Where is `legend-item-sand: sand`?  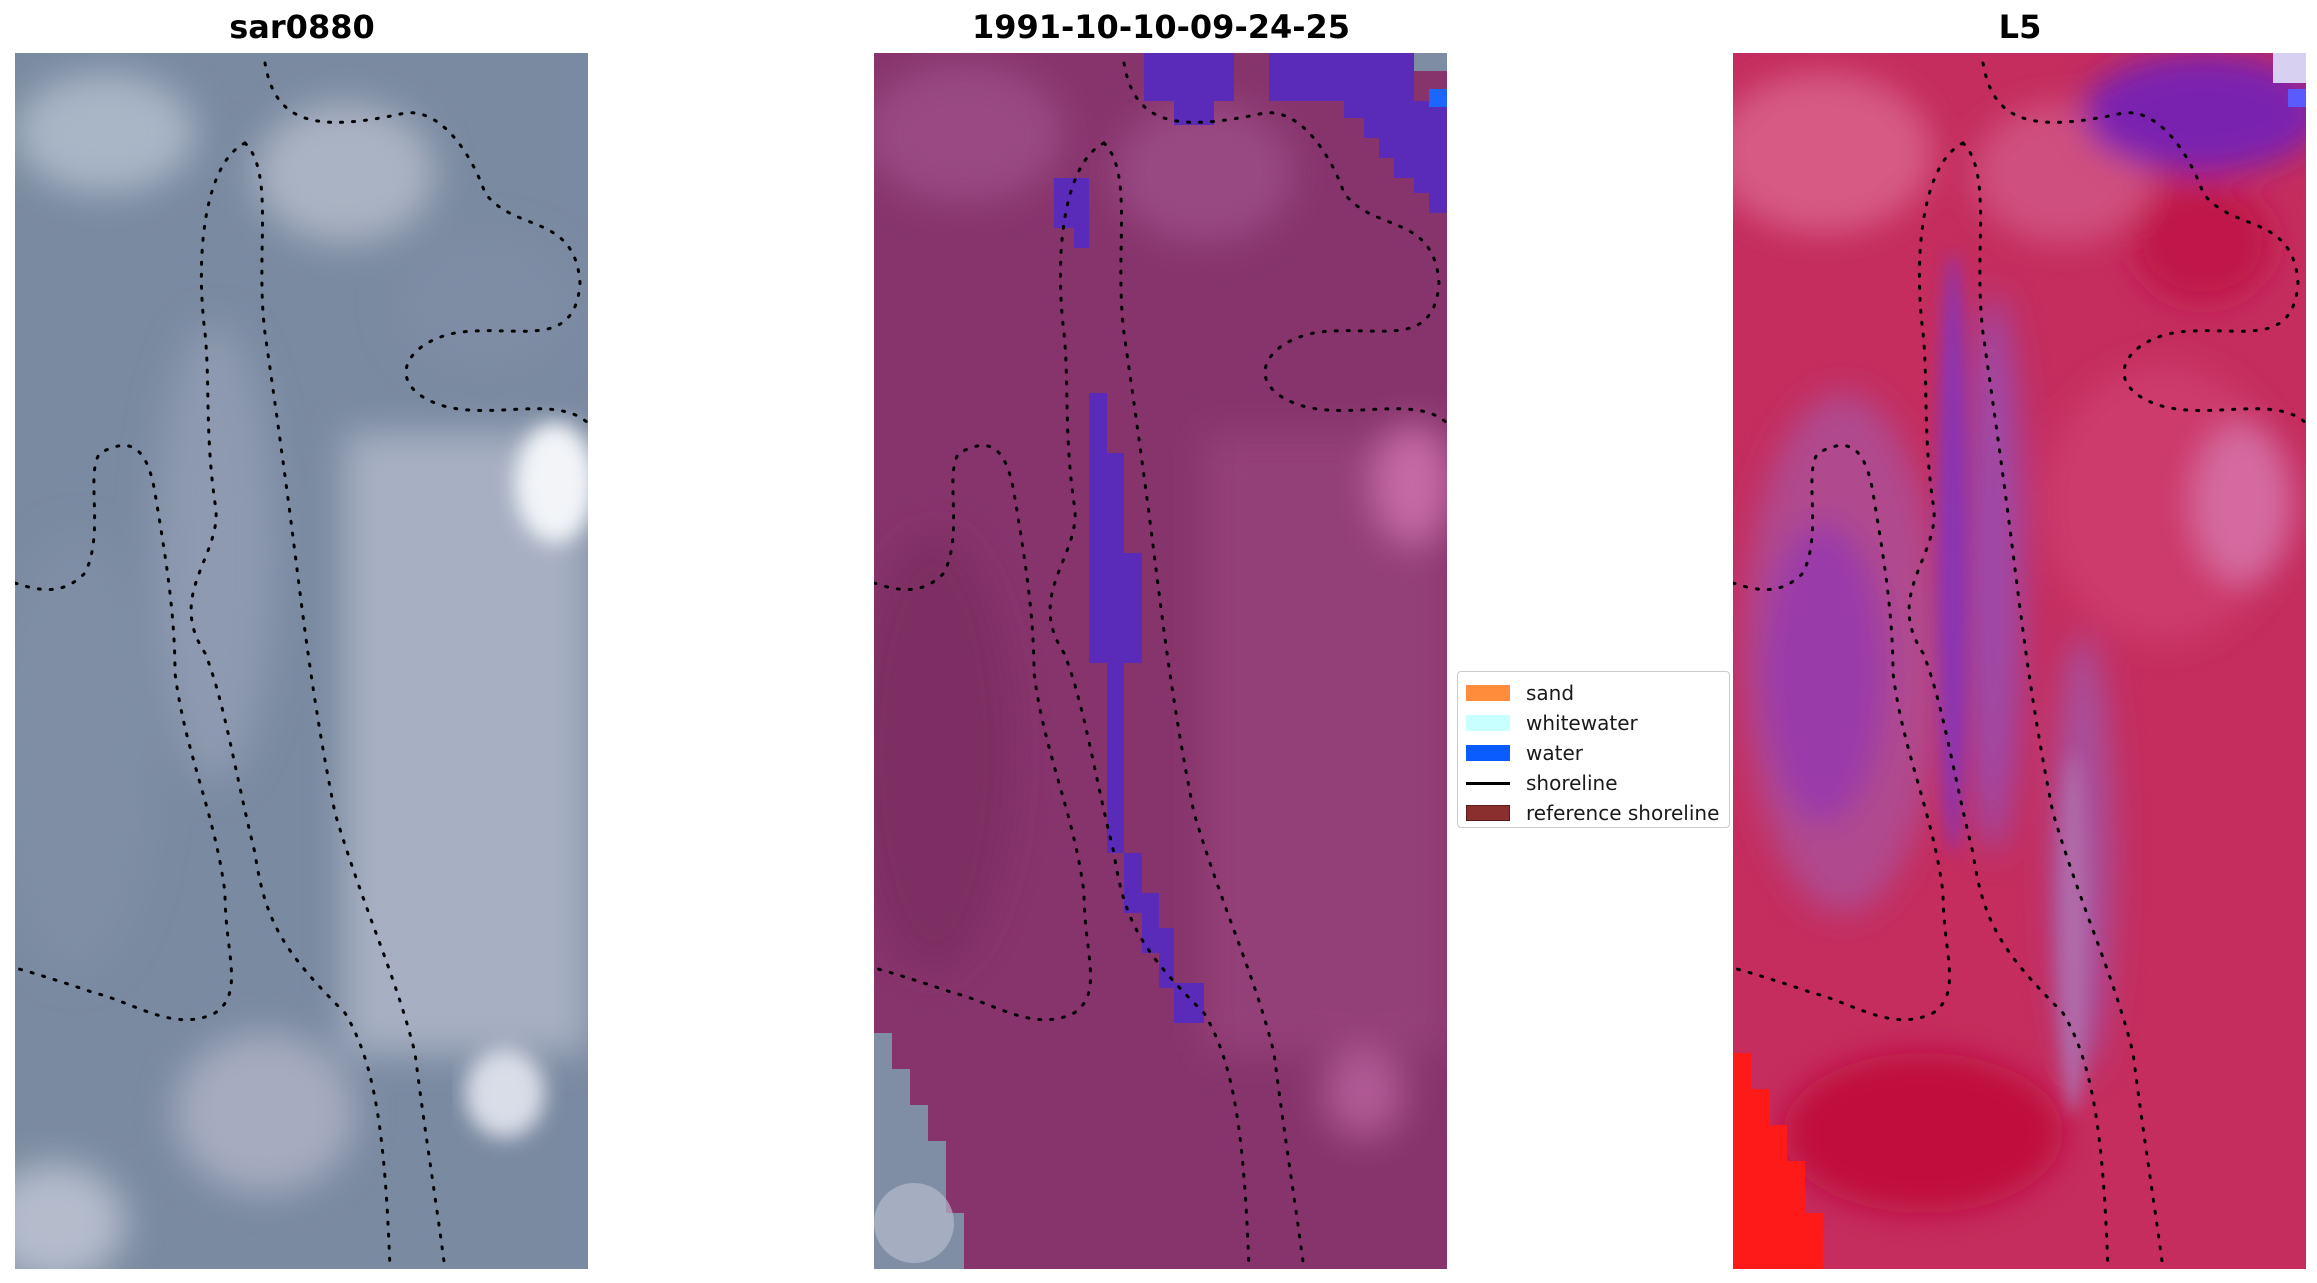
legend-item-sand: sand is located at coordinates (1593, 693).